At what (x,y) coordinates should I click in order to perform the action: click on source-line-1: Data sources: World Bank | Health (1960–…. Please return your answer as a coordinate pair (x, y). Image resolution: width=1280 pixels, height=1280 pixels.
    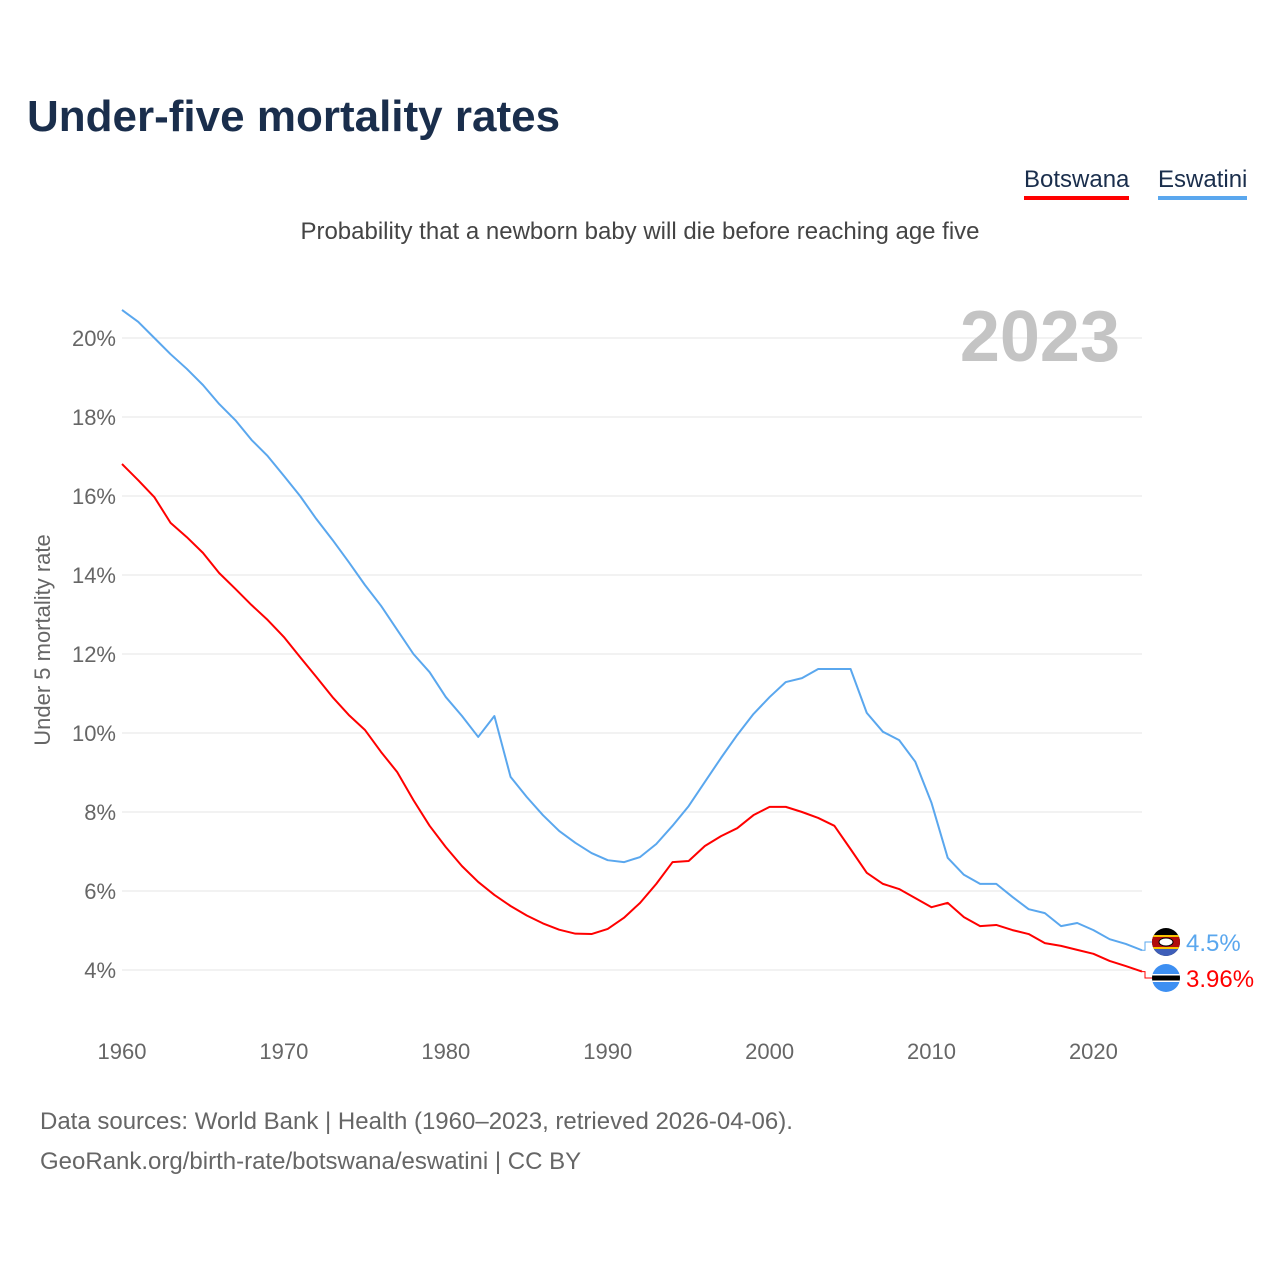
    Looking at the image, I should click on (416, 1121).